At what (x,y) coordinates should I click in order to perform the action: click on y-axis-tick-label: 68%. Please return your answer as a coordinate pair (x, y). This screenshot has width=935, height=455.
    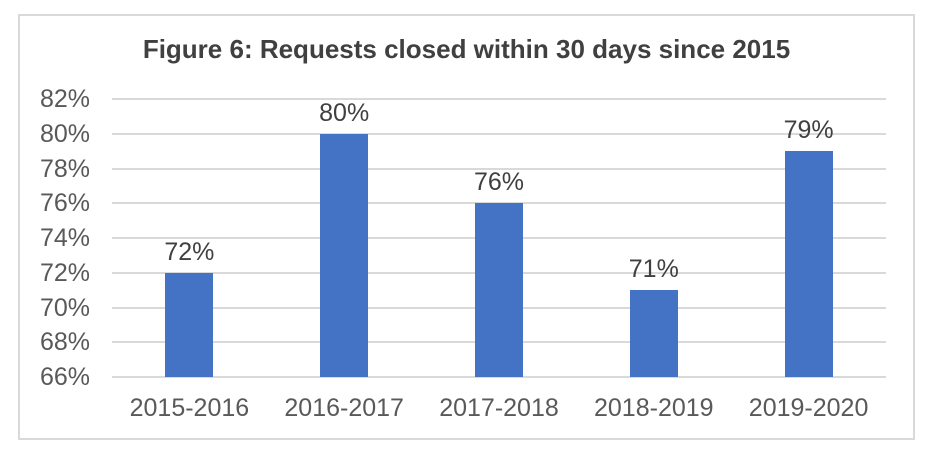
    Looking at the image, I should click on (64, 342).